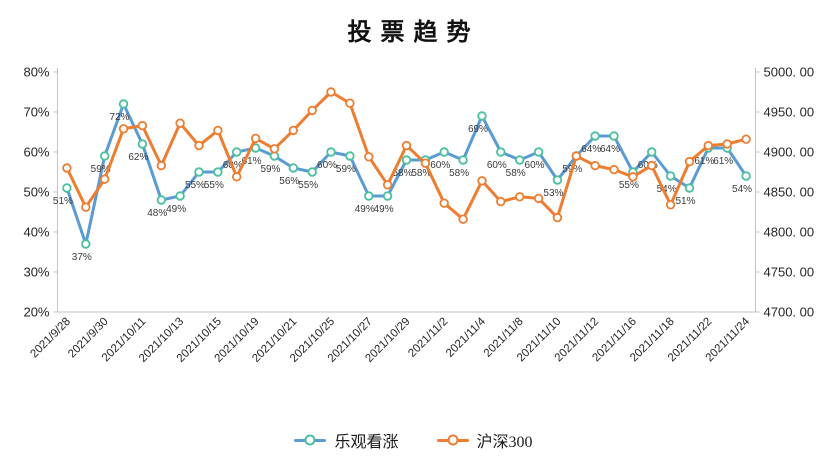  What do you see at coordinates (36, 232) in the screenshot?
I see `left-axis-tick-label: 40%` at bounding box center [36, 232].